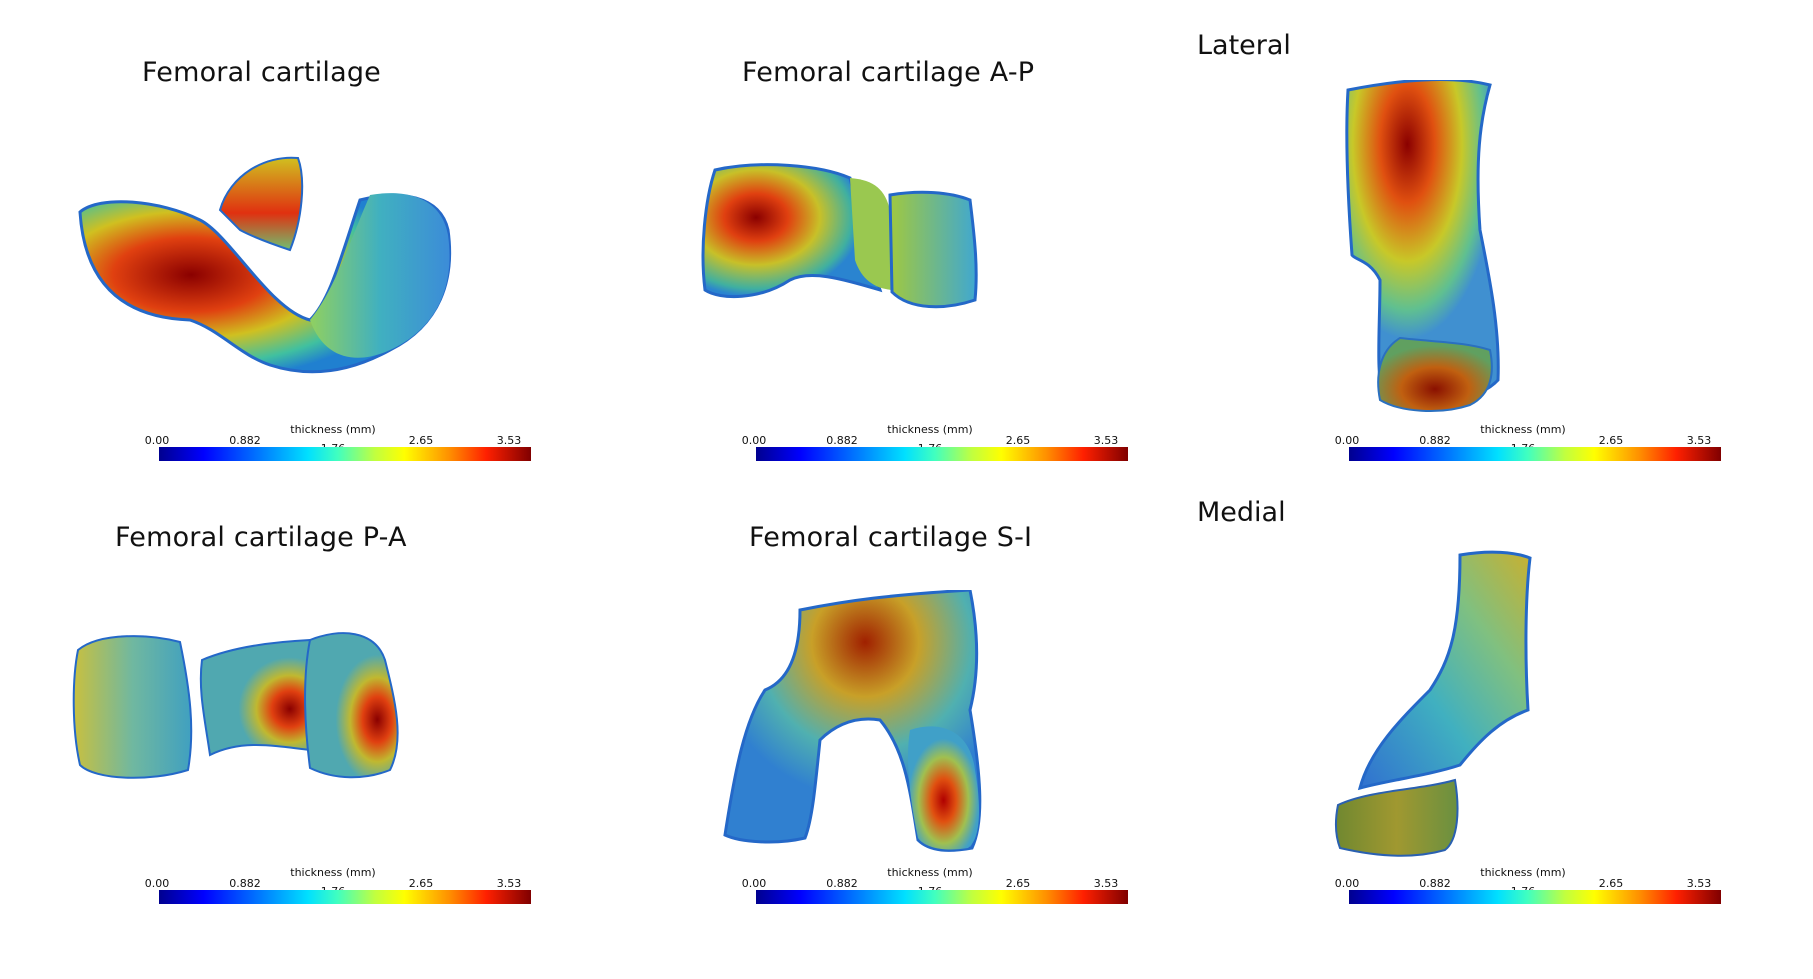 The image size is (1813, 979). Describe the element at coordinates (1440, 710) in the screenshot. I see `medial-render` at that location.